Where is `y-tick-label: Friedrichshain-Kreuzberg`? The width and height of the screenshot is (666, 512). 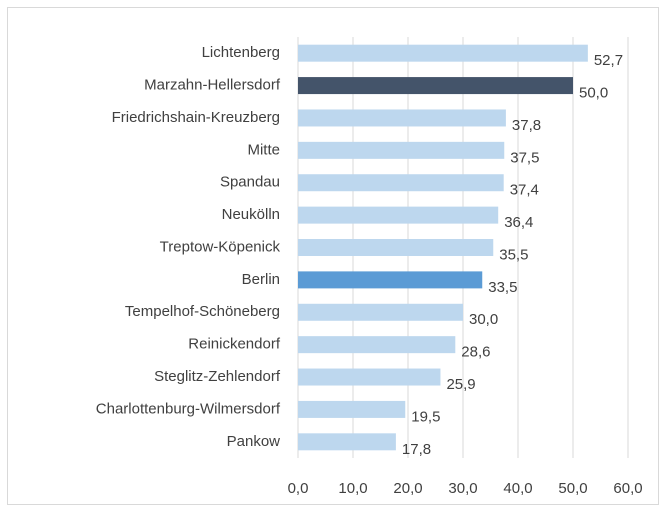
y-tick-label: Friedrichshain-Kreuzberg is located at coordinates (196, 117).